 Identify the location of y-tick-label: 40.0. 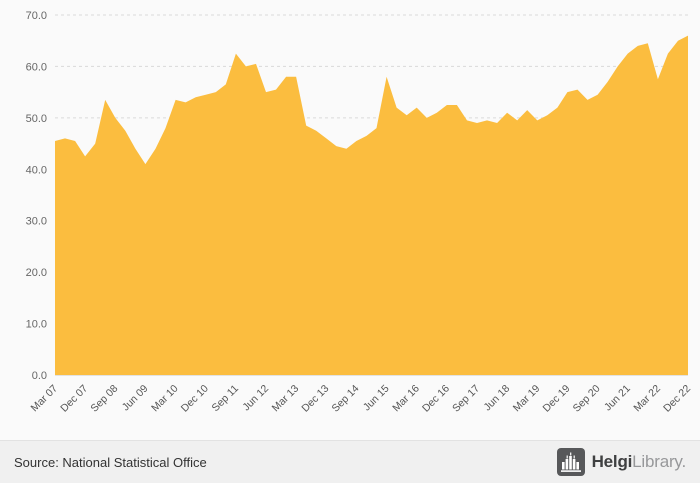
(36, 170).